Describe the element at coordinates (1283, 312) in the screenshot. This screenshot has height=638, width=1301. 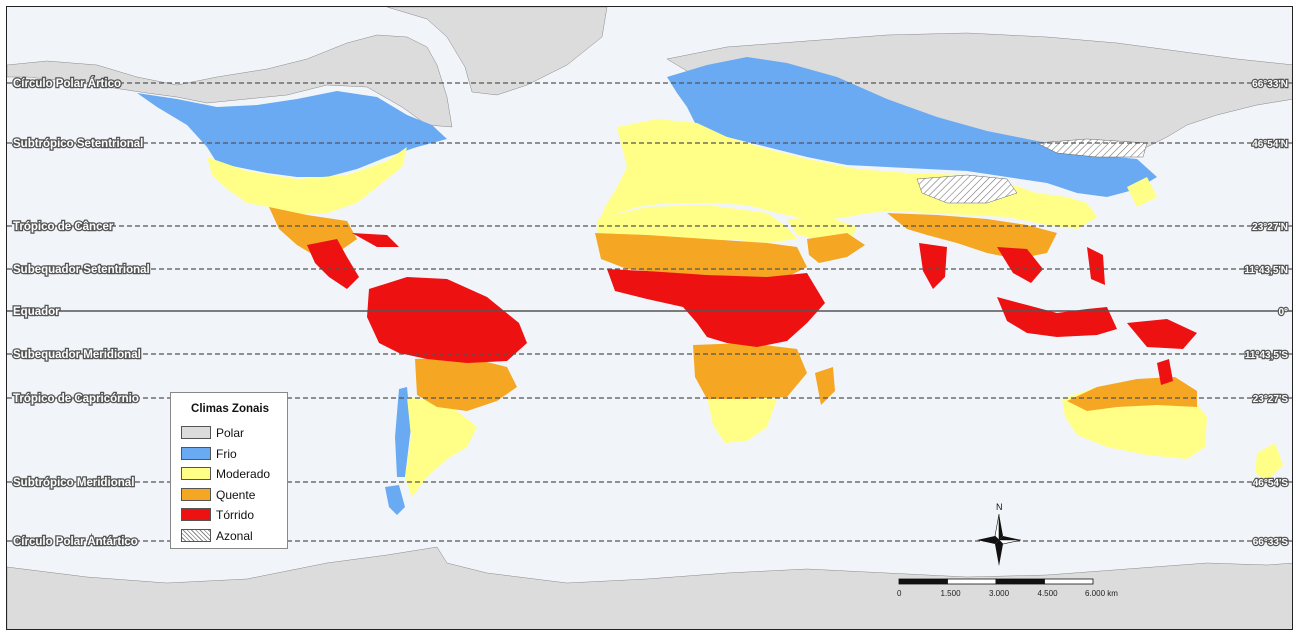
I see `latitude-degree: 0°` at that location.